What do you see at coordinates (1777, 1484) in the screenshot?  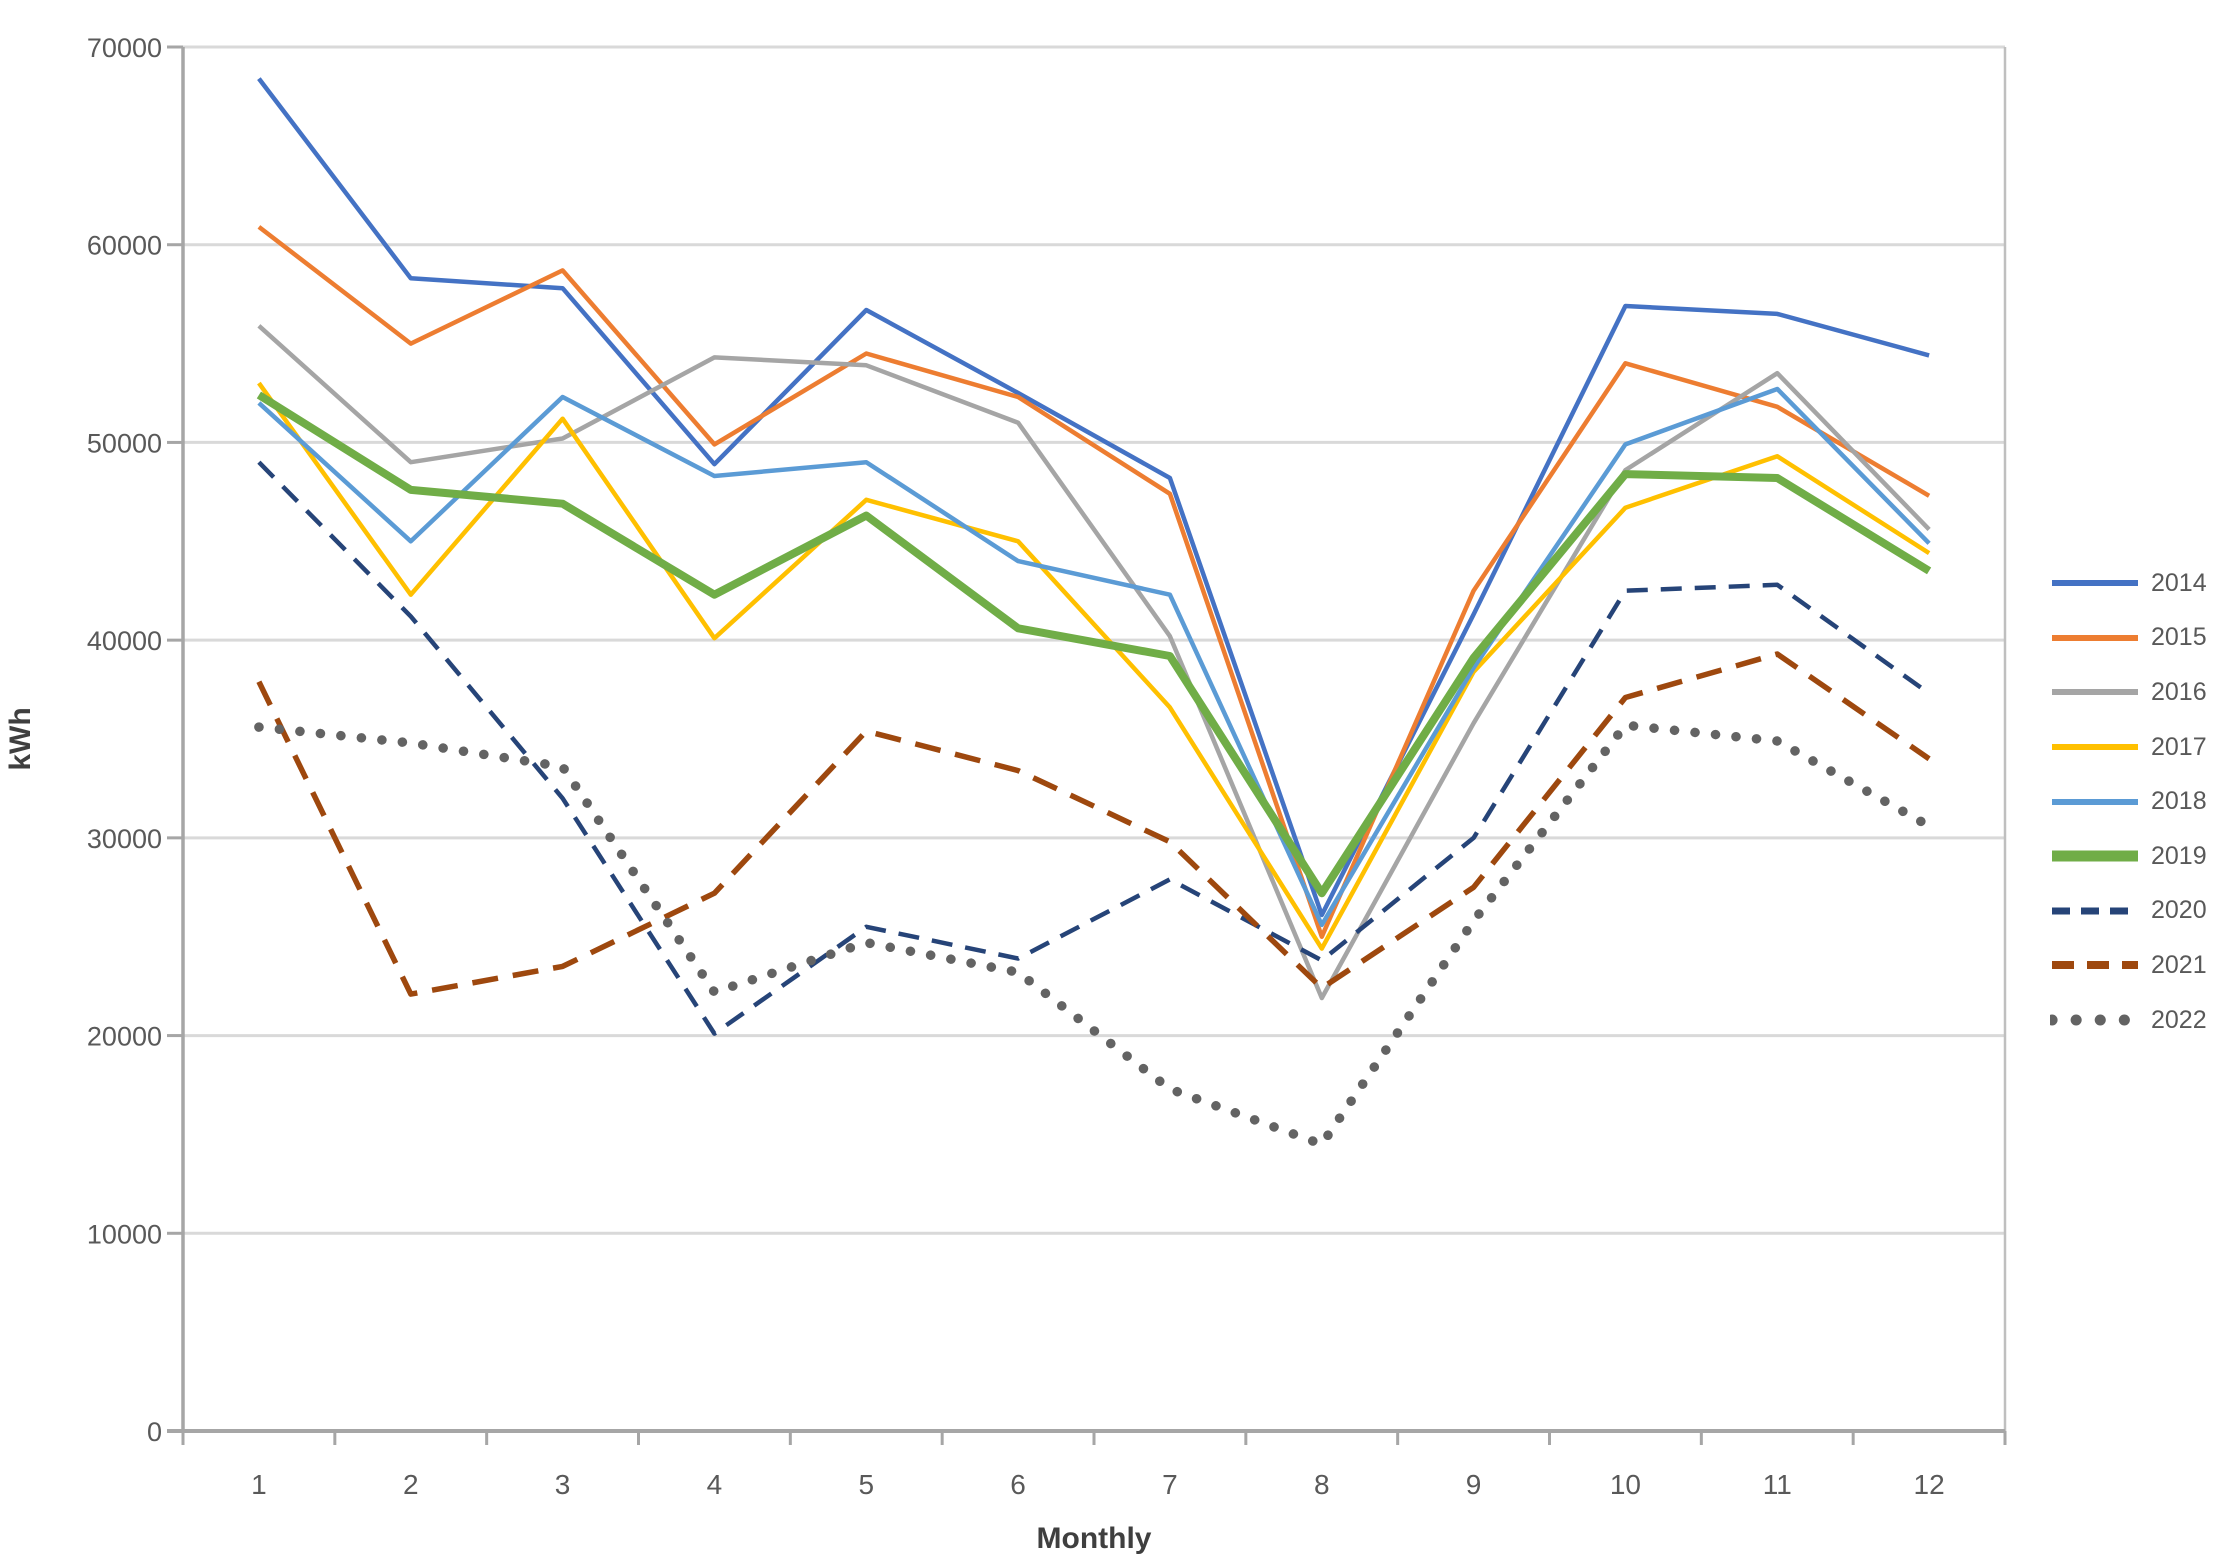 I see `x-tick-label-11: 11` at bounding box center [1777, 1484].